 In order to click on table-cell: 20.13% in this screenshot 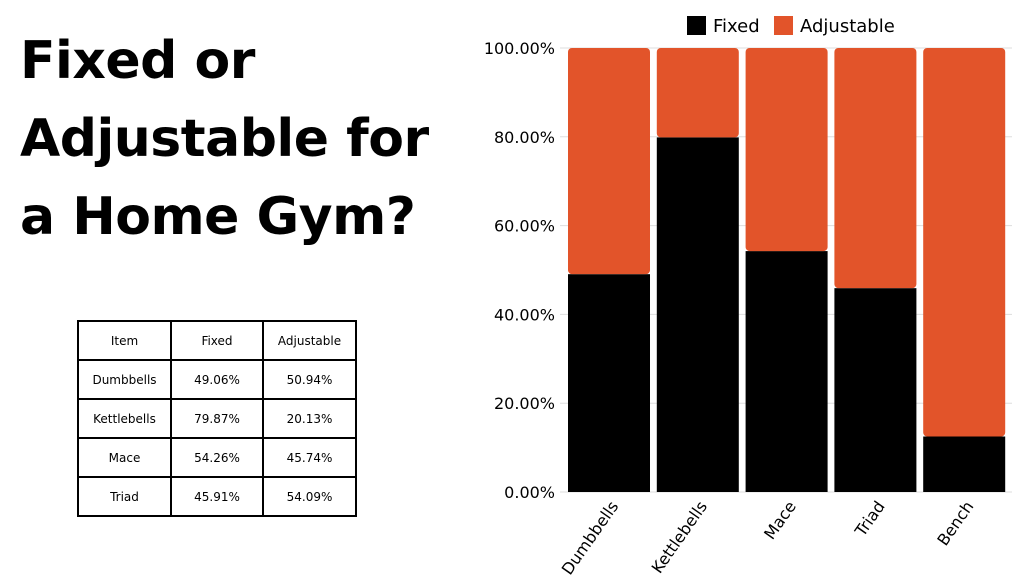, I will do `click(309, 418)`.